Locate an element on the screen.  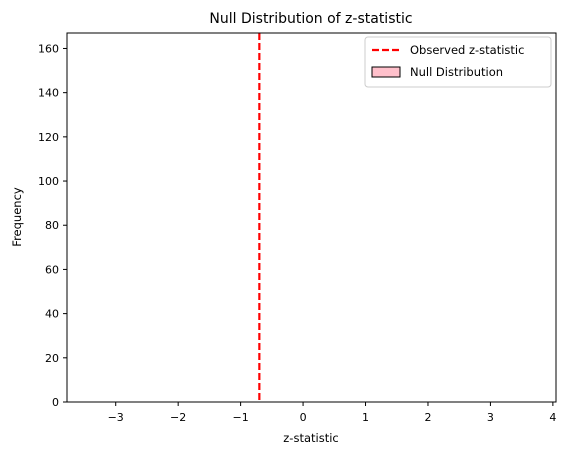
y-tick-label: 100 is located at coordinates (48, 181).